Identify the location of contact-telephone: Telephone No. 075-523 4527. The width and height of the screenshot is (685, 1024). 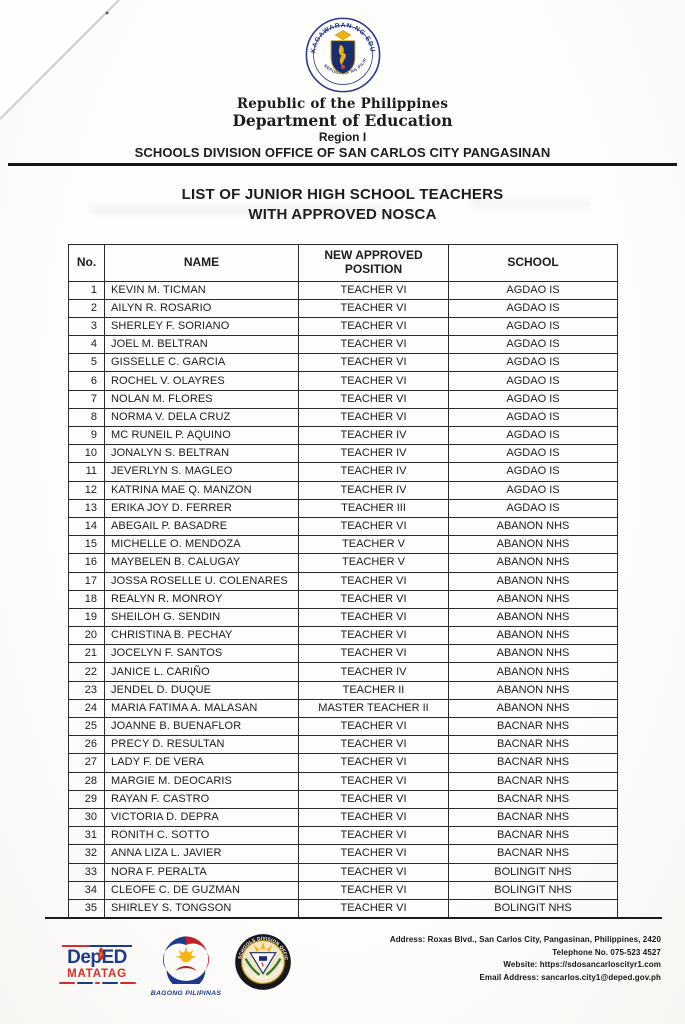
(606, 952).